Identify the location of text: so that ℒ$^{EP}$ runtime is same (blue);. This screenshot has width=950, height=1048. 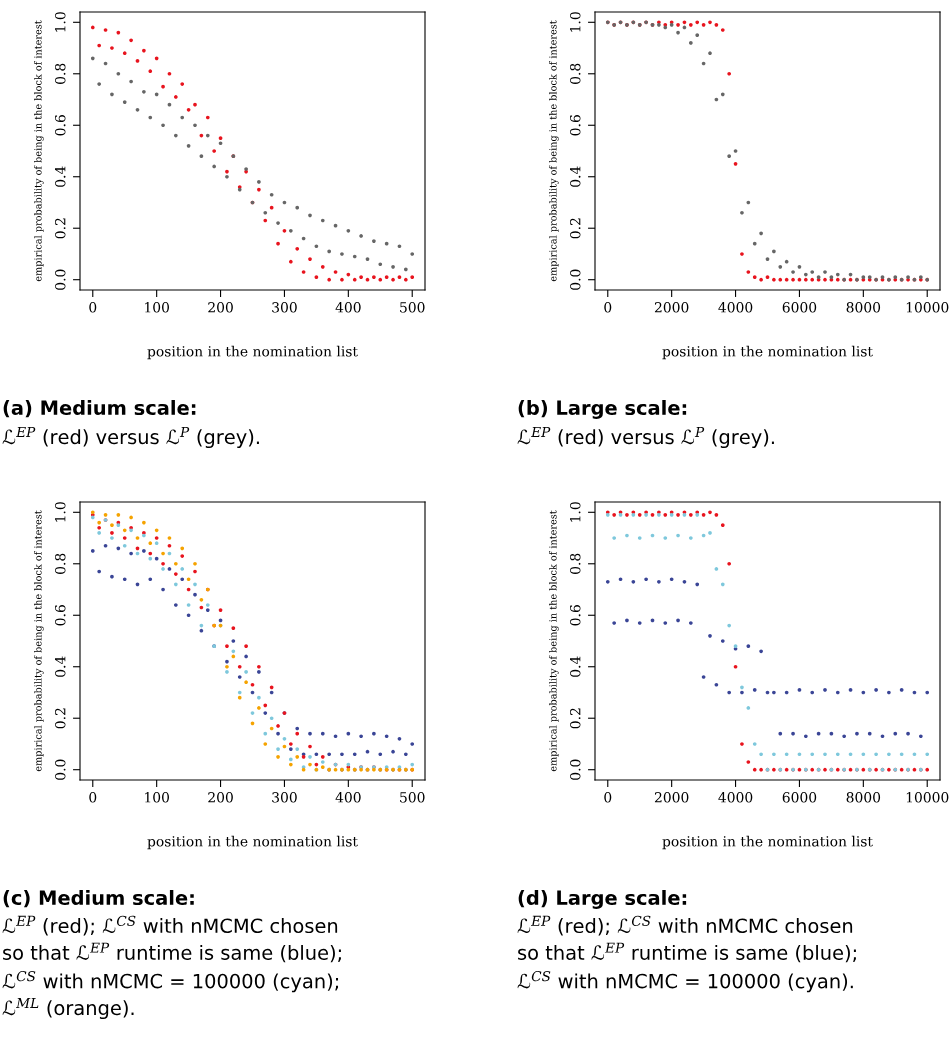
(172, 952).